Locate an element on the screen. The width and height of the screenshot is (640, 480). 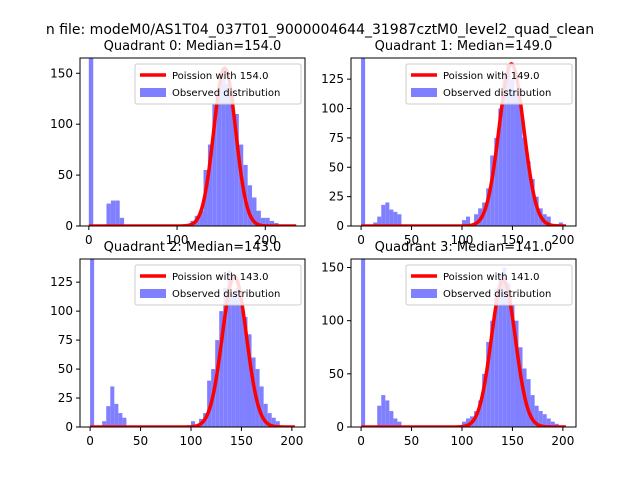
axes-frame is located at coordinates (463, 343).